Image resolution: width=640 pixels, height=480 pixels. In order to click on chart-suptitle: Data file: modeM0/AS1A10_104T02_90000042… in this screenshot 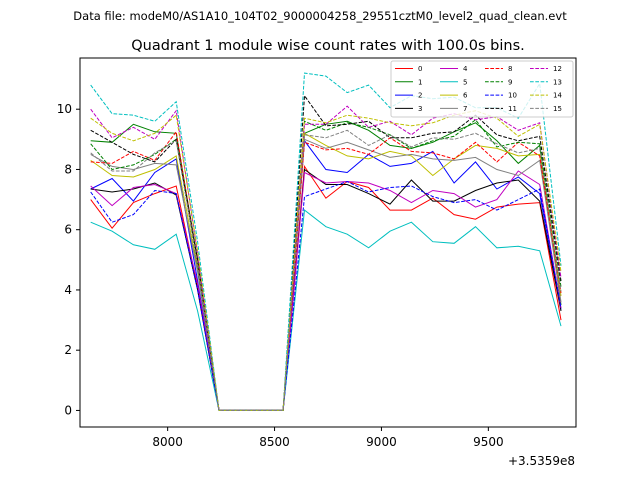, I will do `click(320, 16)`.